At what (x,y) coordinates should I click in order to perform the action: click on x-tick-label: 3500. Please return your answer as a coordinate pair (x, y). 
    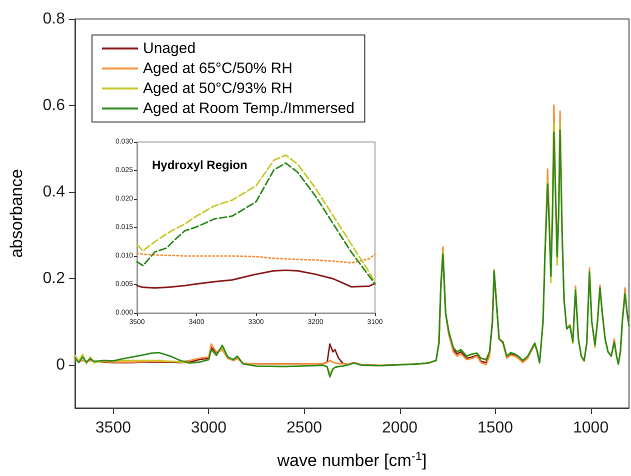
    Looking at the image, I should click on (113, 428).